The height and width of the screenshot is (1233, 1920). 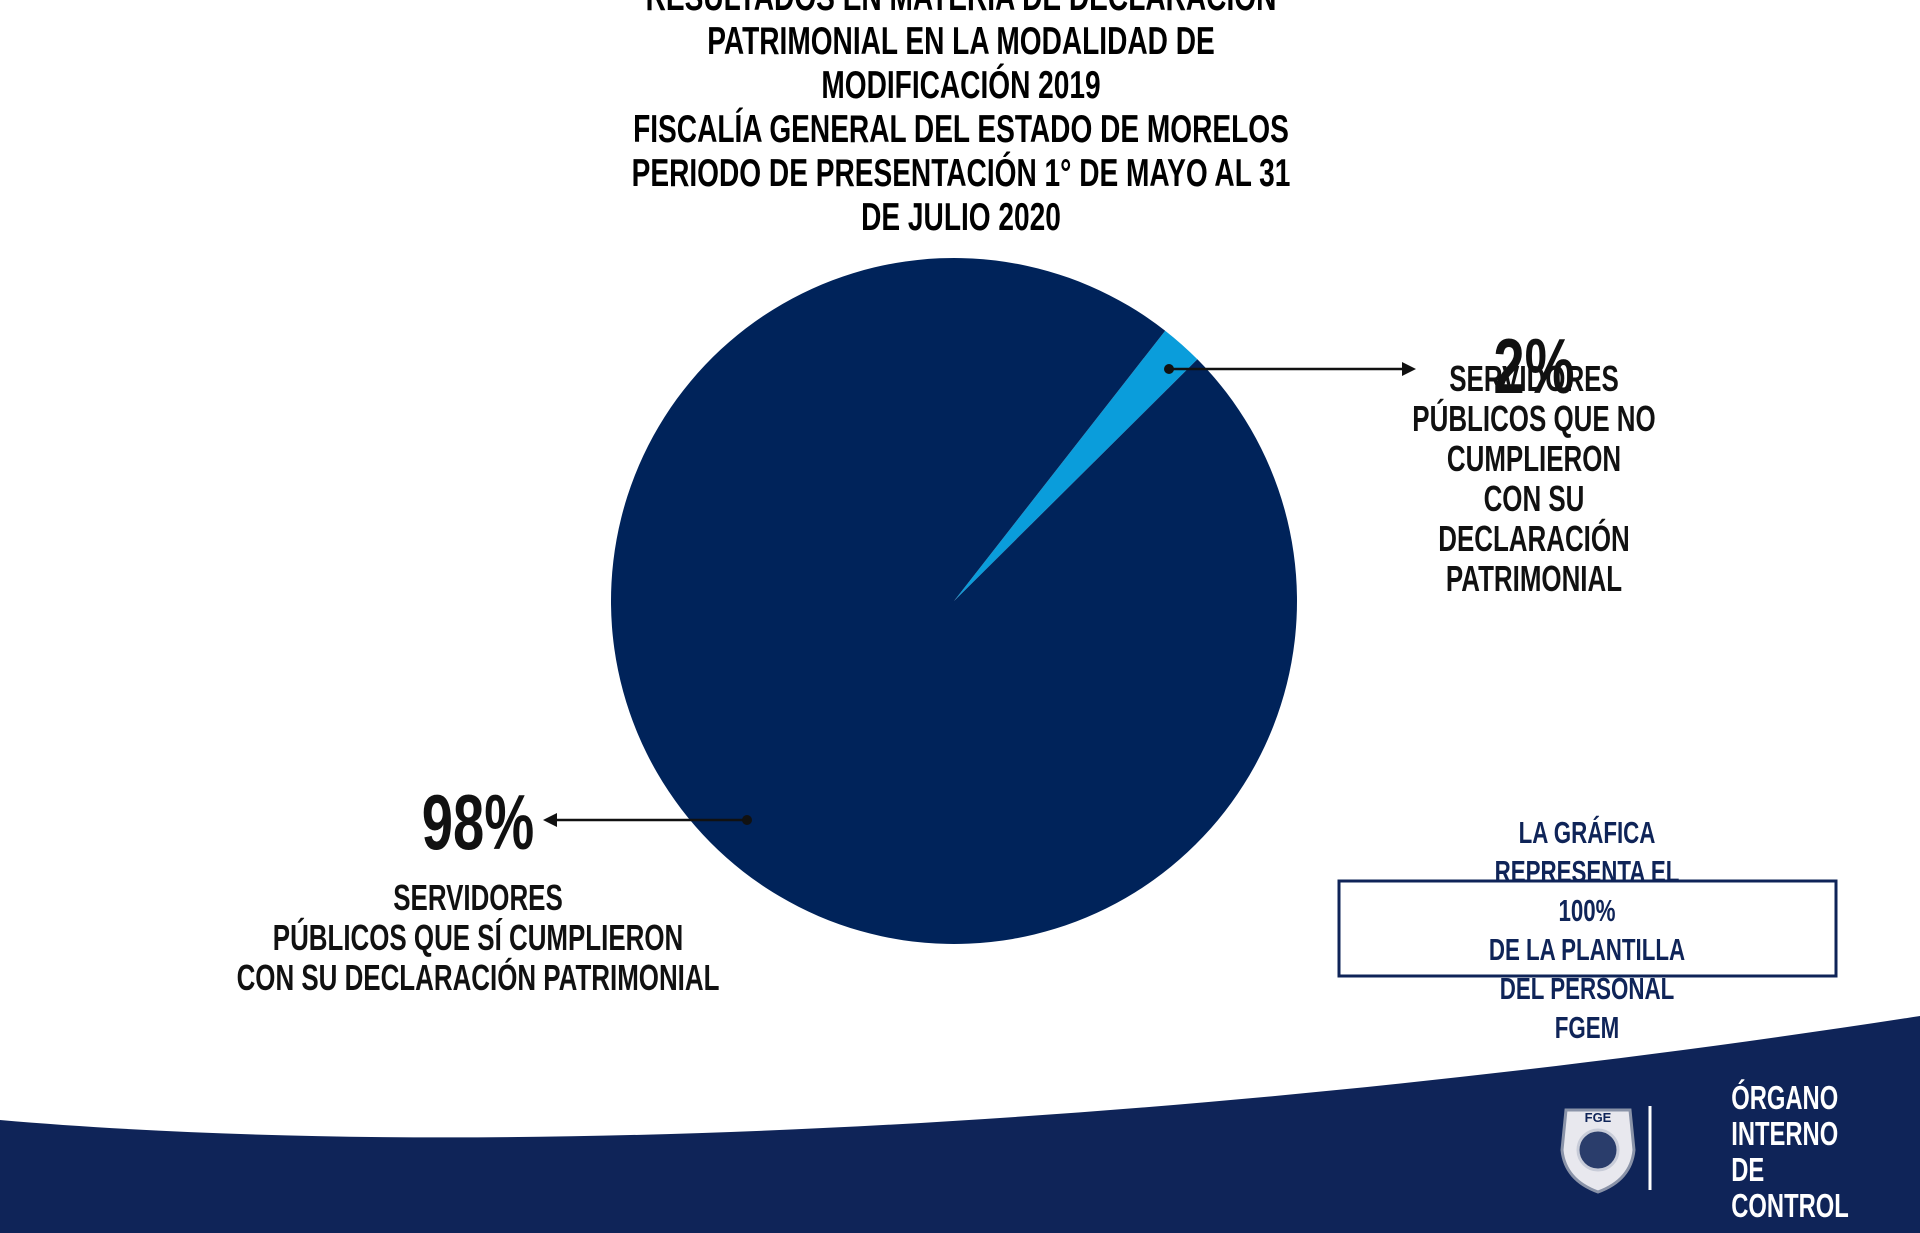 I want to click on badge, so click(x=1598, y=1151).